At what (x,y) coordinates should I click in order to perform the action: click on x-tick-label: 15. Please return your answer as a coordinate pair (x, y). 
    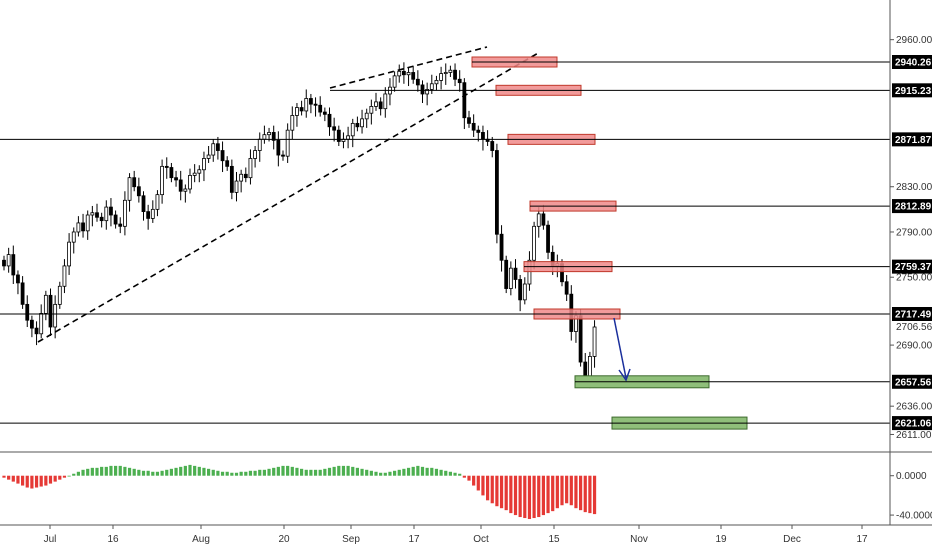
    Looking at the image, I should click on (554, 539).